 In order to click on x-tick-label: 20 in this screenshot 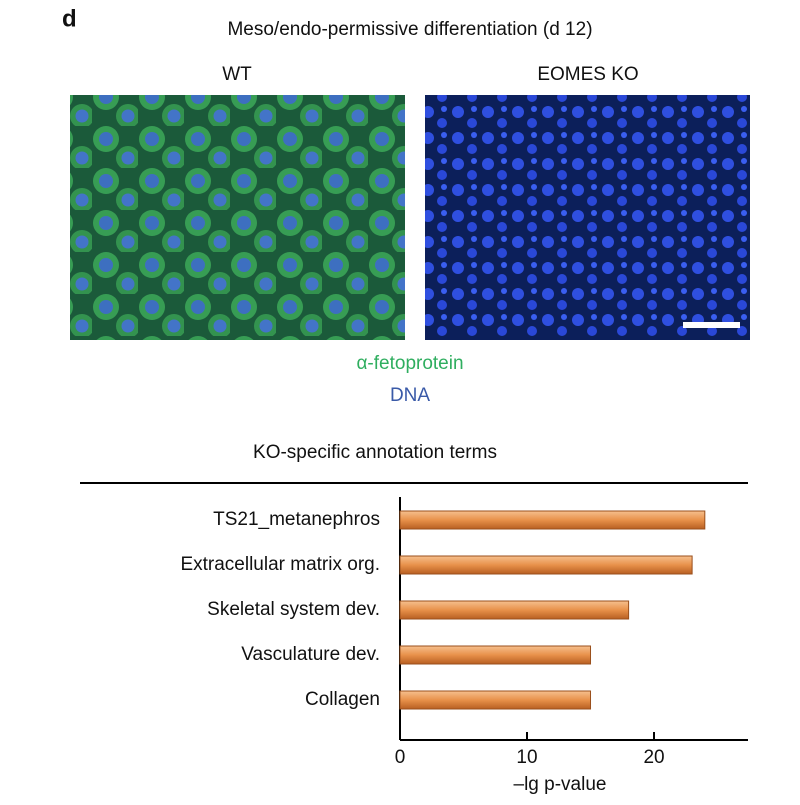, I will do `click(653, 757)`.